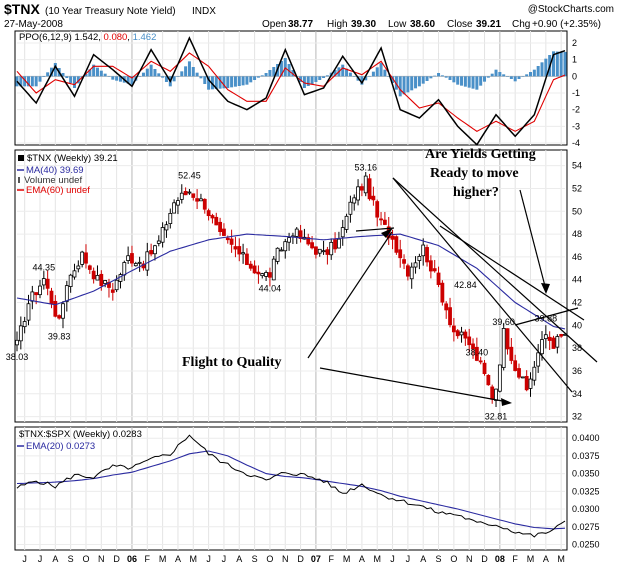 This screenshot has height=566, width=620. What do you see at coordinates (484, 559) in the screenshot?
I see `x-tick-label: D` at bounding box center [484, 559].